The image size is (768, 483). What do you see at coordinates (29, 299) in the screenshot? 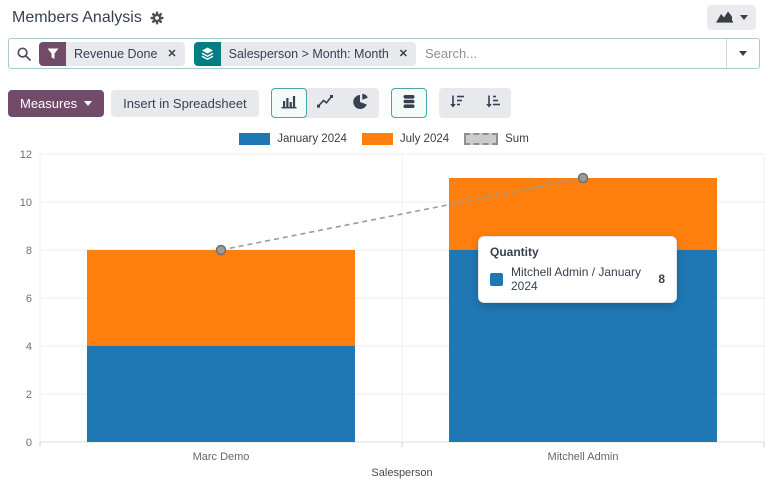
I see `svg-text: 6` at bounding box center [29, 299].